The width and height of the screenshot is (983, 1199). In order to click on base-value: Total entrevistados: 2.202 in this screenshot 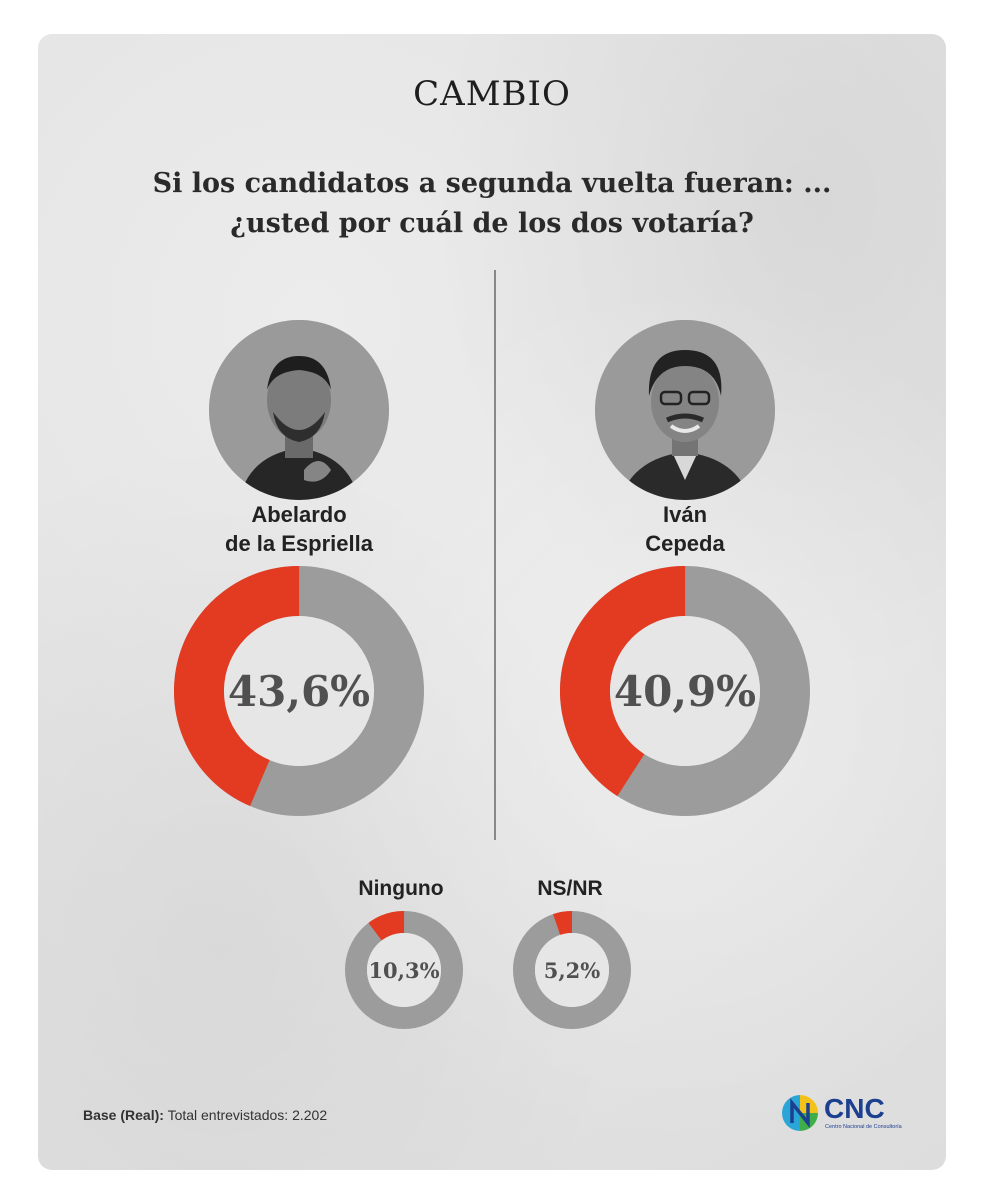, I will do `click(247, 1115)`.